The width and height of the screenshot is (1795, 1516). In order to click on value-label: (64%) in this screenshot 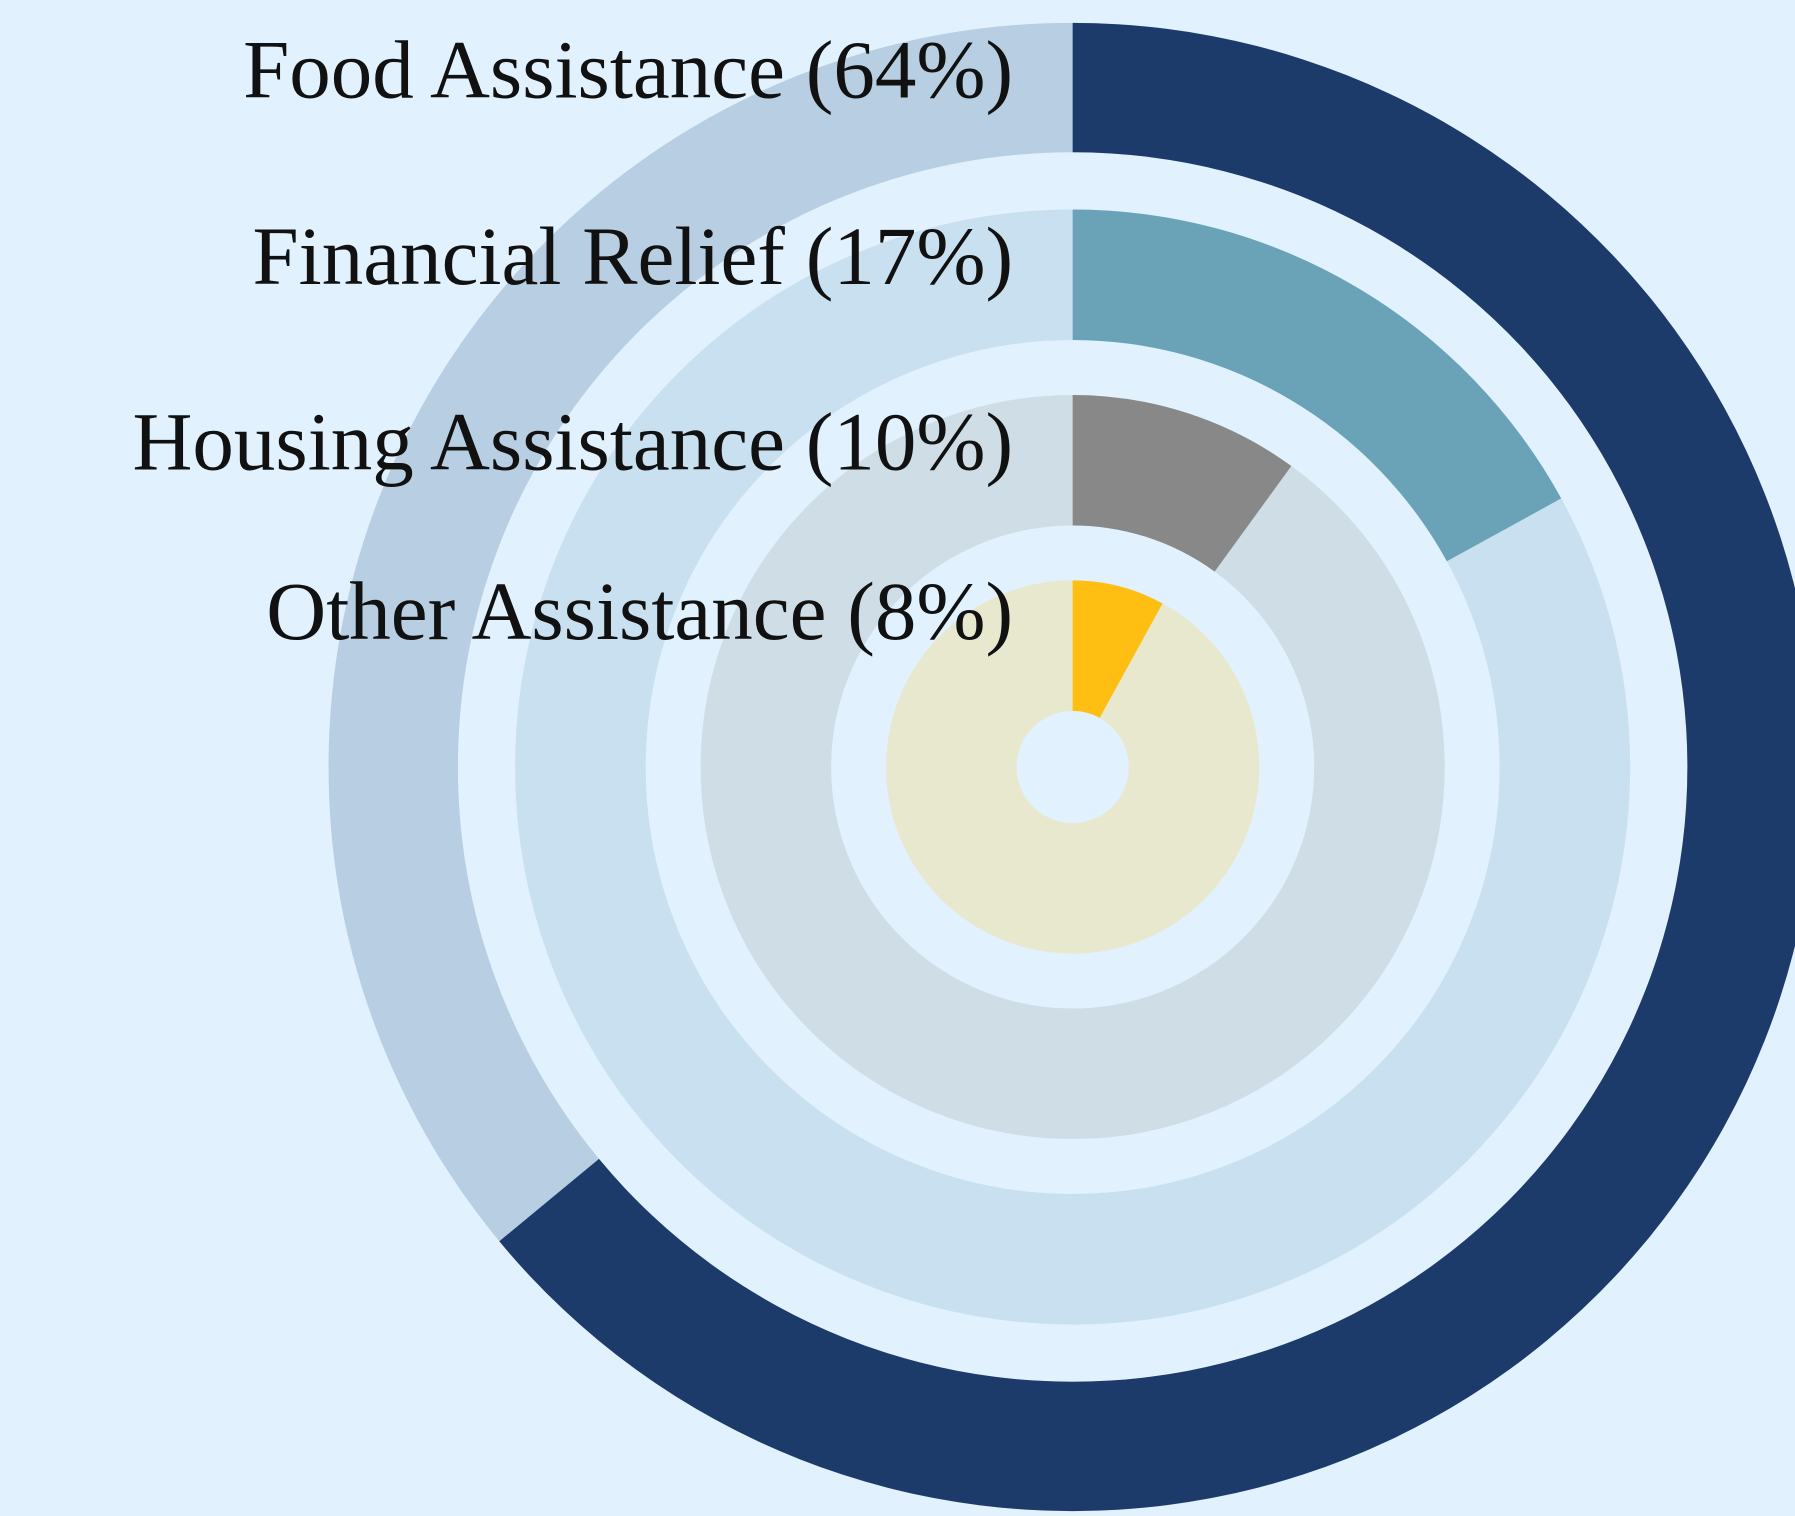, I will do `click(909, 69)`.